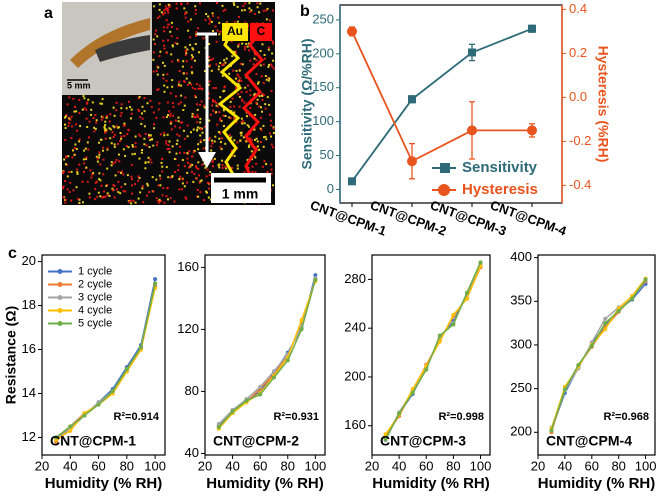  Describe the element at coordinates (323, 120) in the screenshot. I see `y-tick-label: 100` at that location.